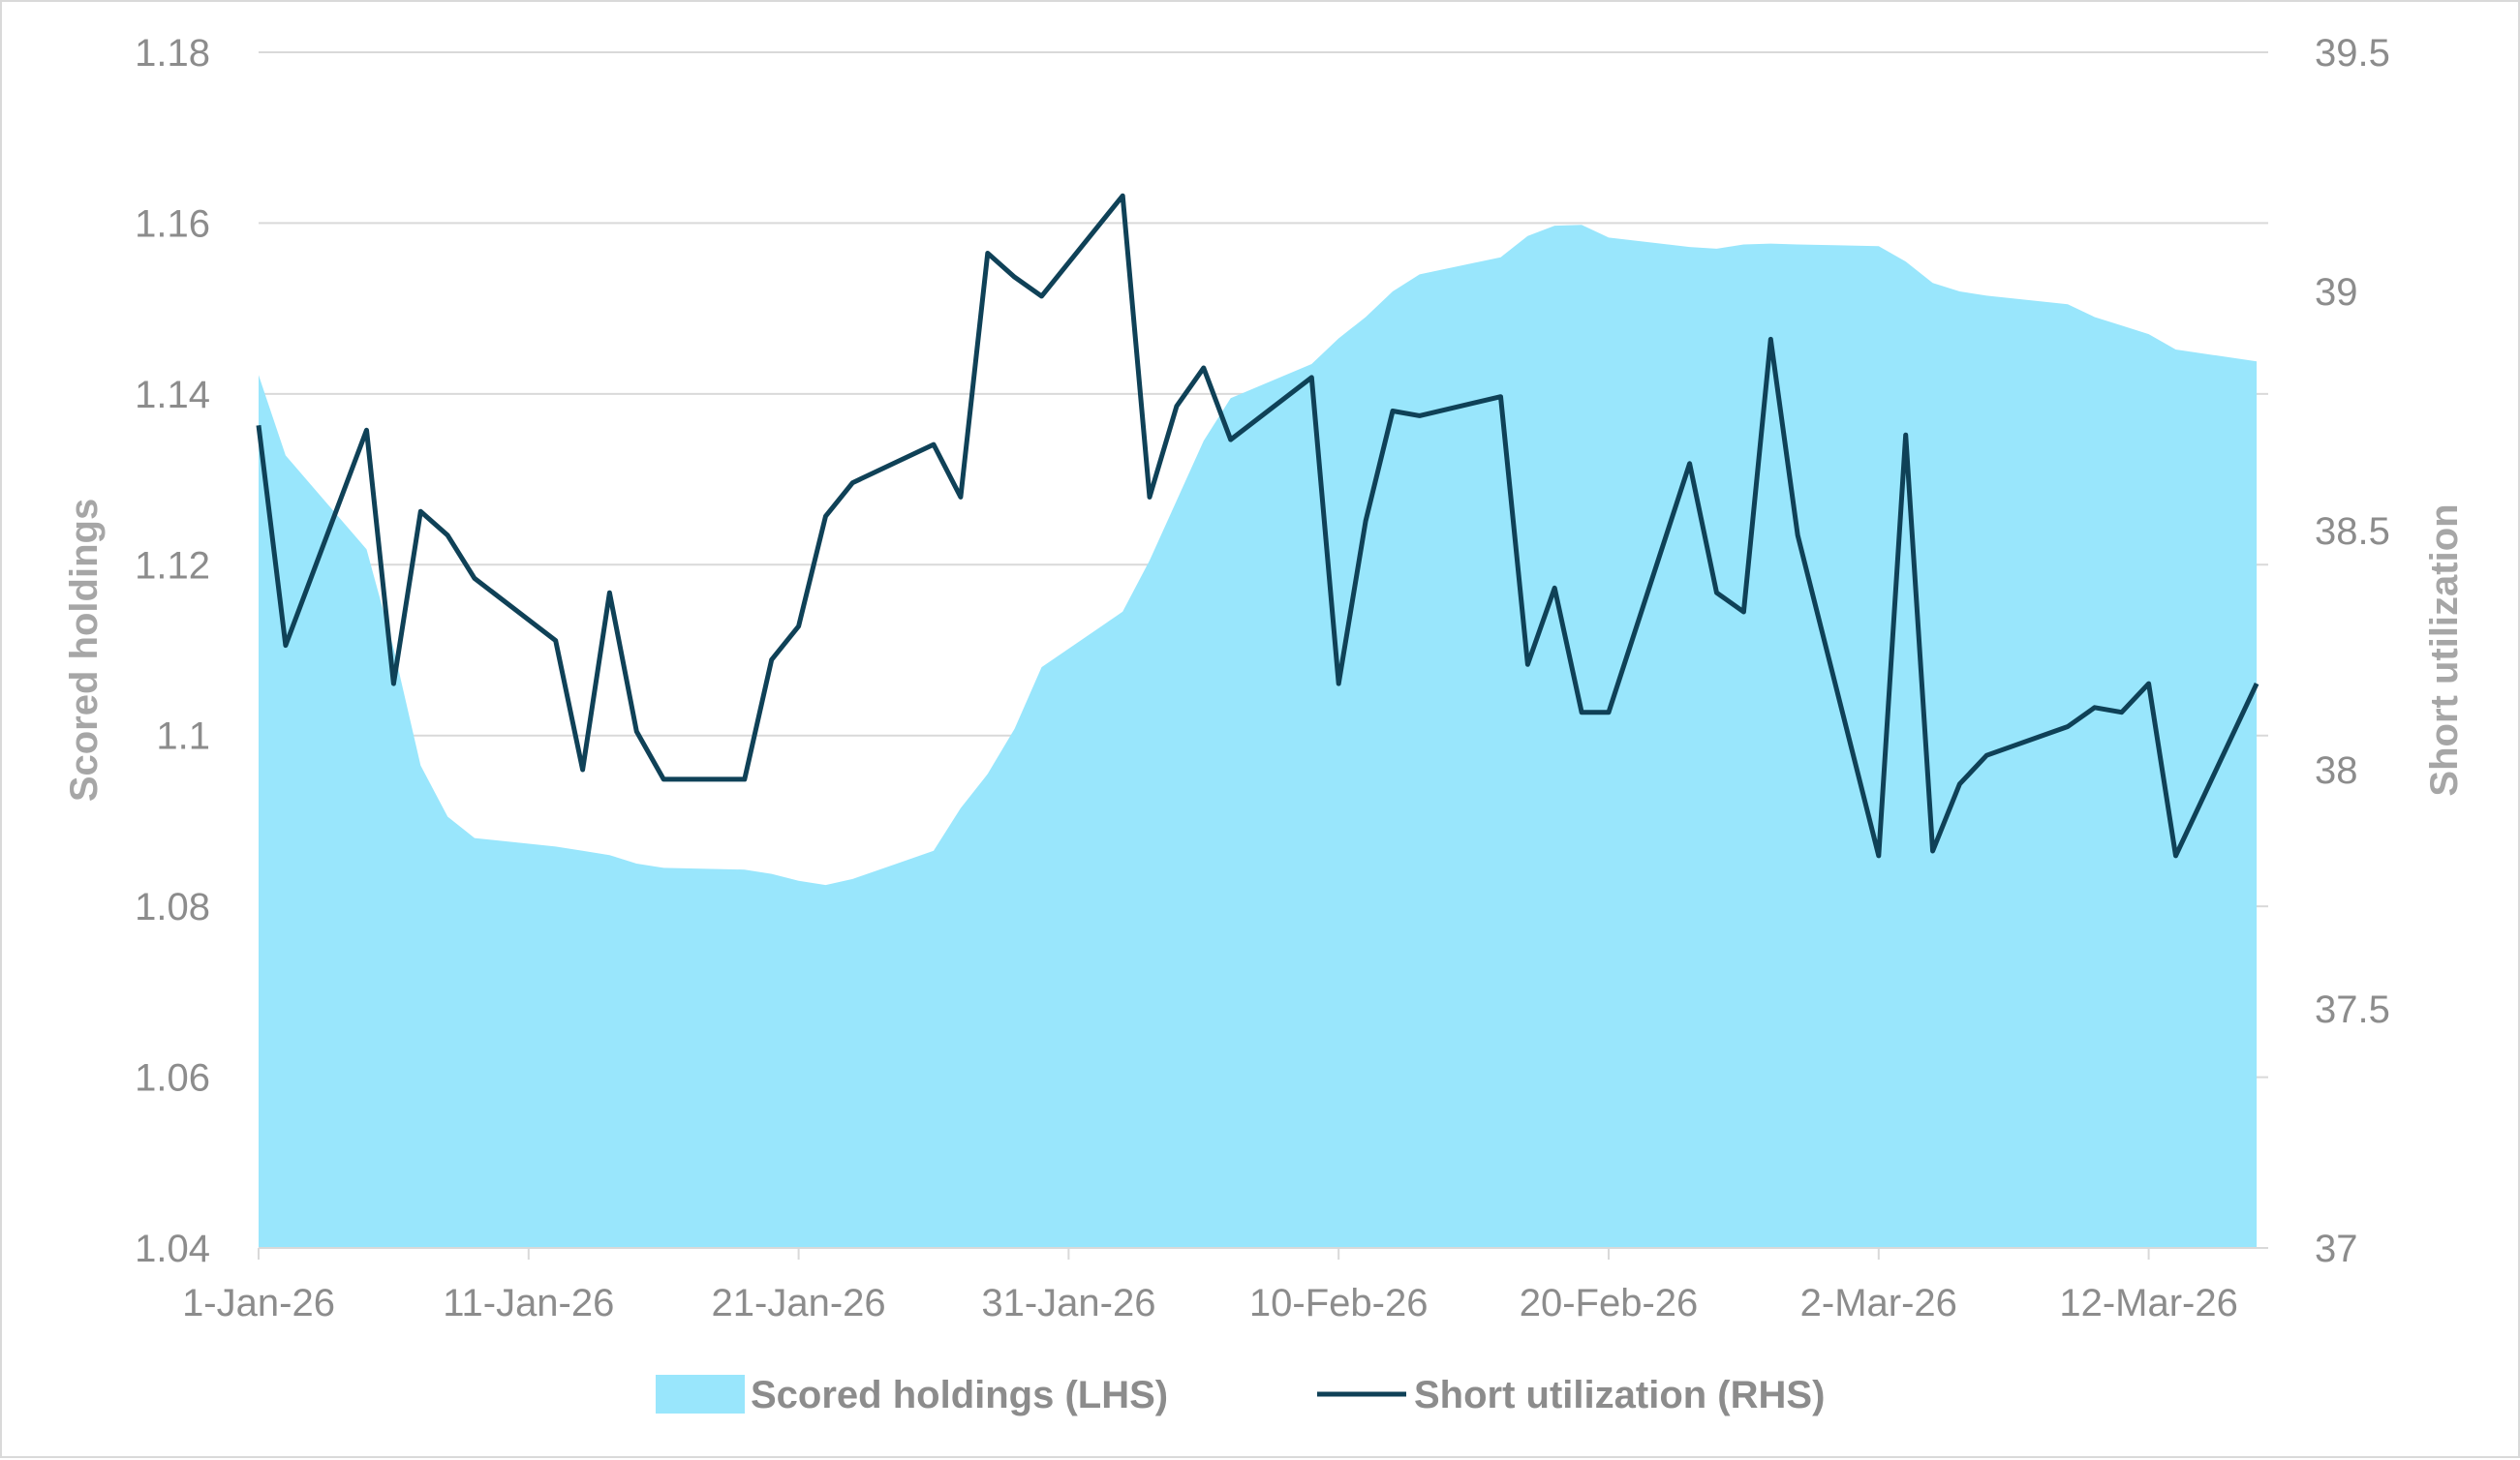  Describe the element at coordinates (529, 1303) in the screenshot. I see `x-tick-label: 11-Jan-26` at that location.